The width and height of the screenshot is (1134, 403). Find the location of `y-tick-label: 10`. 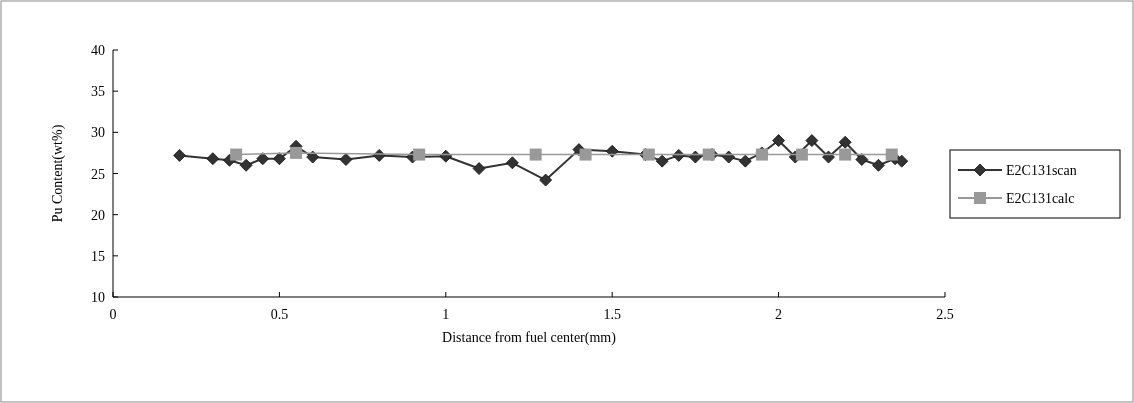

y-tick-label: 10 is located at coordinates (98, 297).